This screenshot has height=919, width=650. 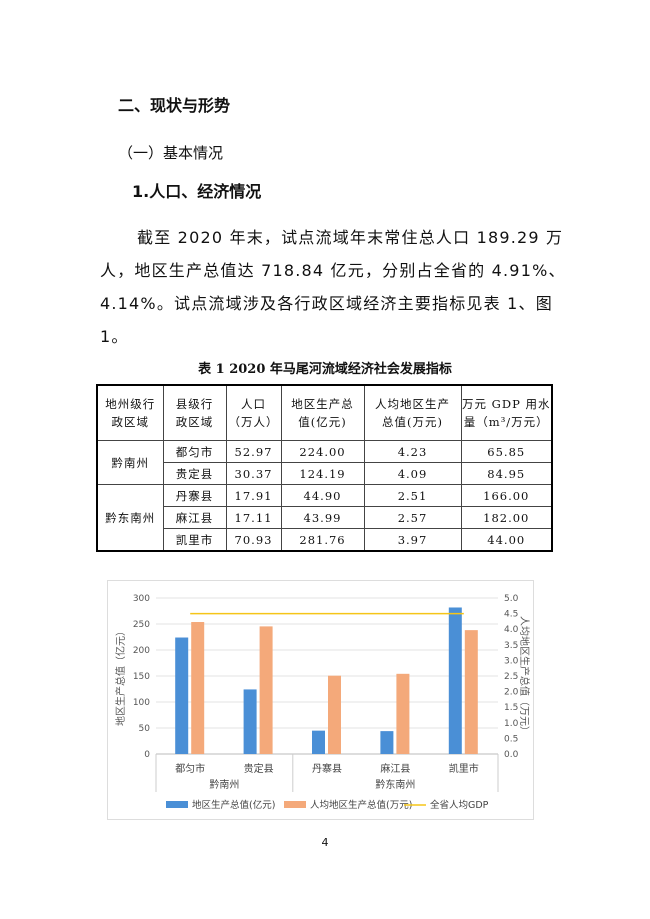 I want to click on header-text: 量（m³/万元）, so click(x=506, y=422).